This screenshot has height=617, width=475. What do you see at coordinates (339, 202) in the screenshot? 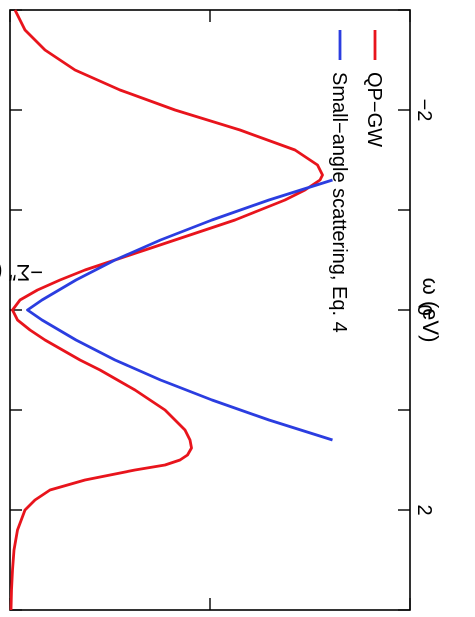
I see `legend-label-2: Small−angle scattering, Eq. 4` at bounding box center [339, 202].